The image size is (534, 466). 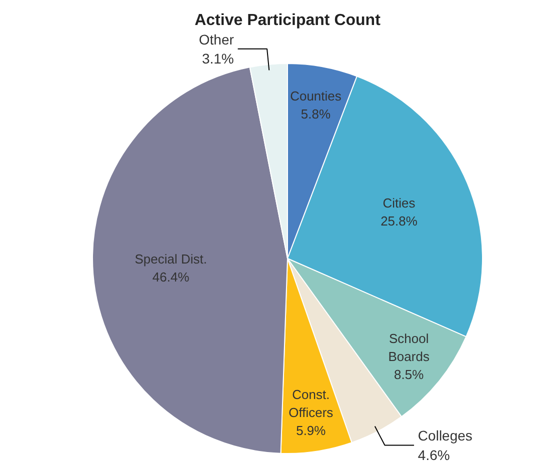 What do you see at coordinates (434, 454) in the screenshot?
I see `data-label: 4.6%` at bounding box center [434, 454].